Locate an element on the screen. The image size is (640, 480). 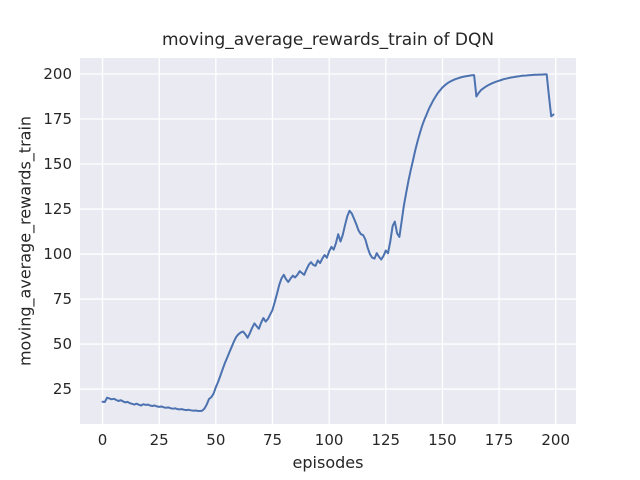
x-tick-label: 50 is located at coordinates (216, 440).